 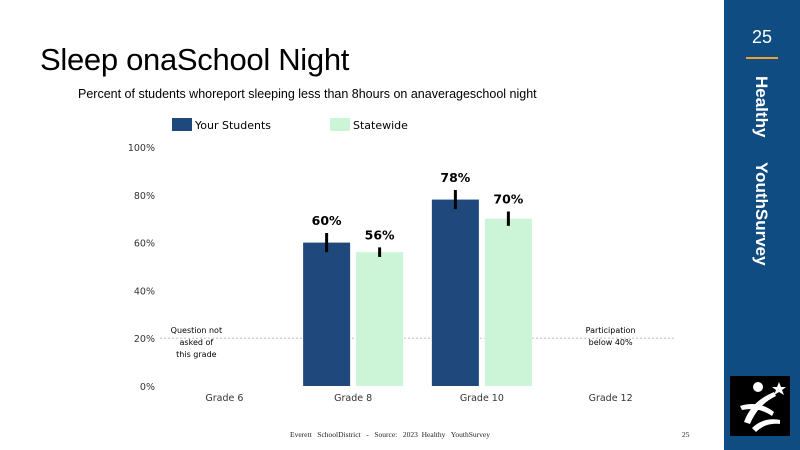 I want to click on y-tick-label: 40%, so click(x=144, y=291).